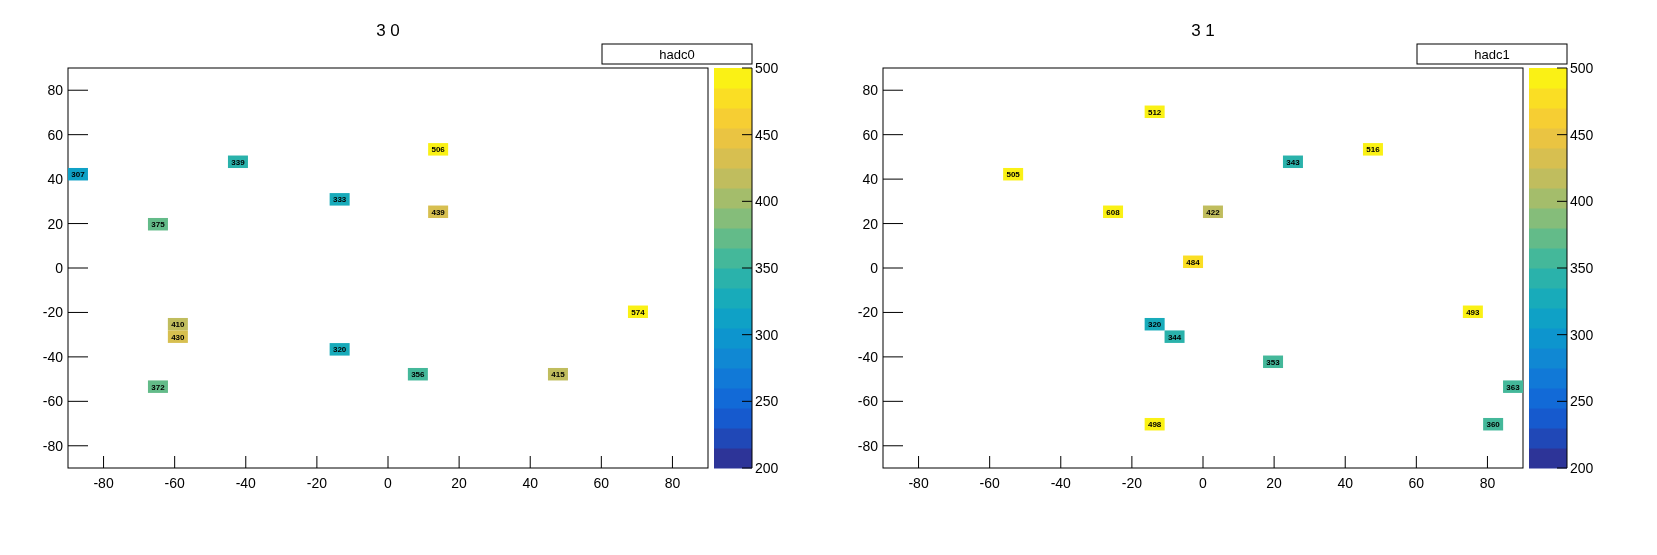  I want to click on text: hadc1, so click(1492, 54).